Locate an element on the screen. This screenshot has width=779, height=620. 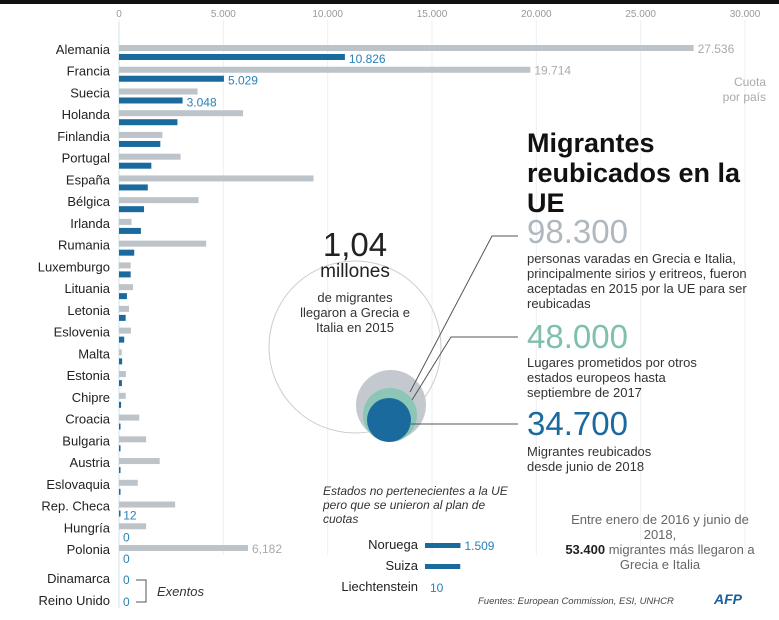
exempt-bracket is located at coordinates (141, 591).